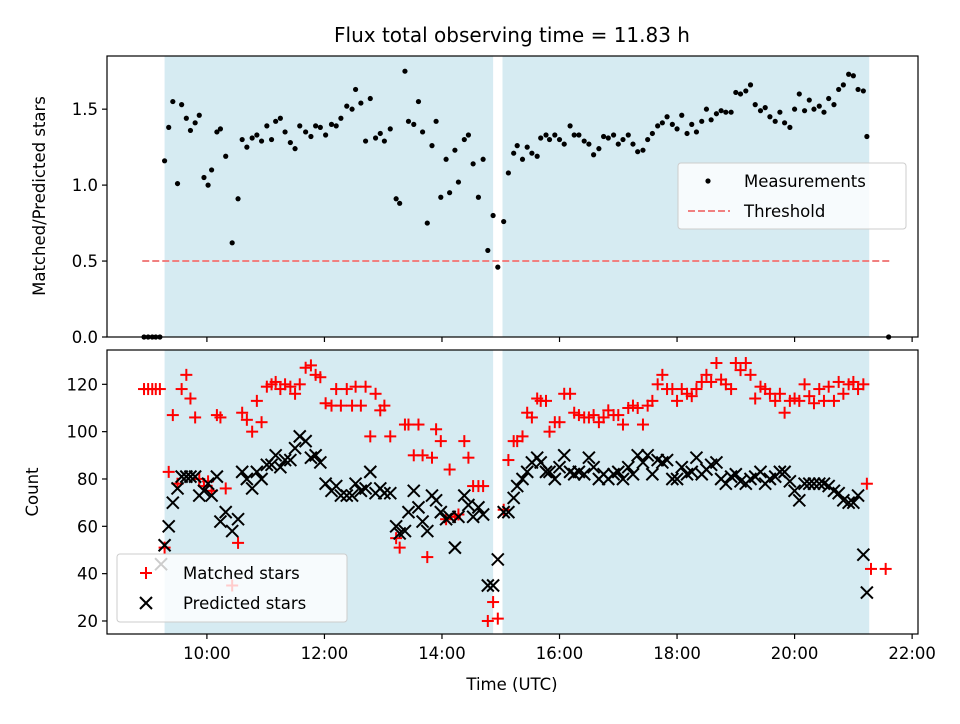 The image size is (960, 724). What do you see at coordinates (87, 621) in the screenshot?
I see `y-tick-label: 20` at bounding box center [87, 621].